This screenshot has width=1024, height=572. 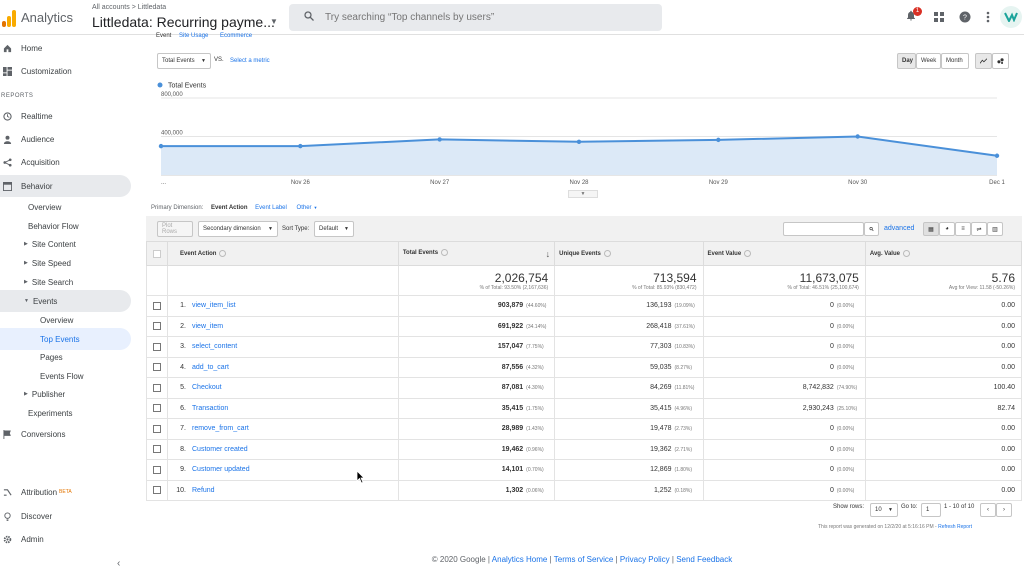 What do you see at coordinates (152, 7) in the screenshot?
I see `breadcrumb-account: Littledata` at bounding box center [152, 7].